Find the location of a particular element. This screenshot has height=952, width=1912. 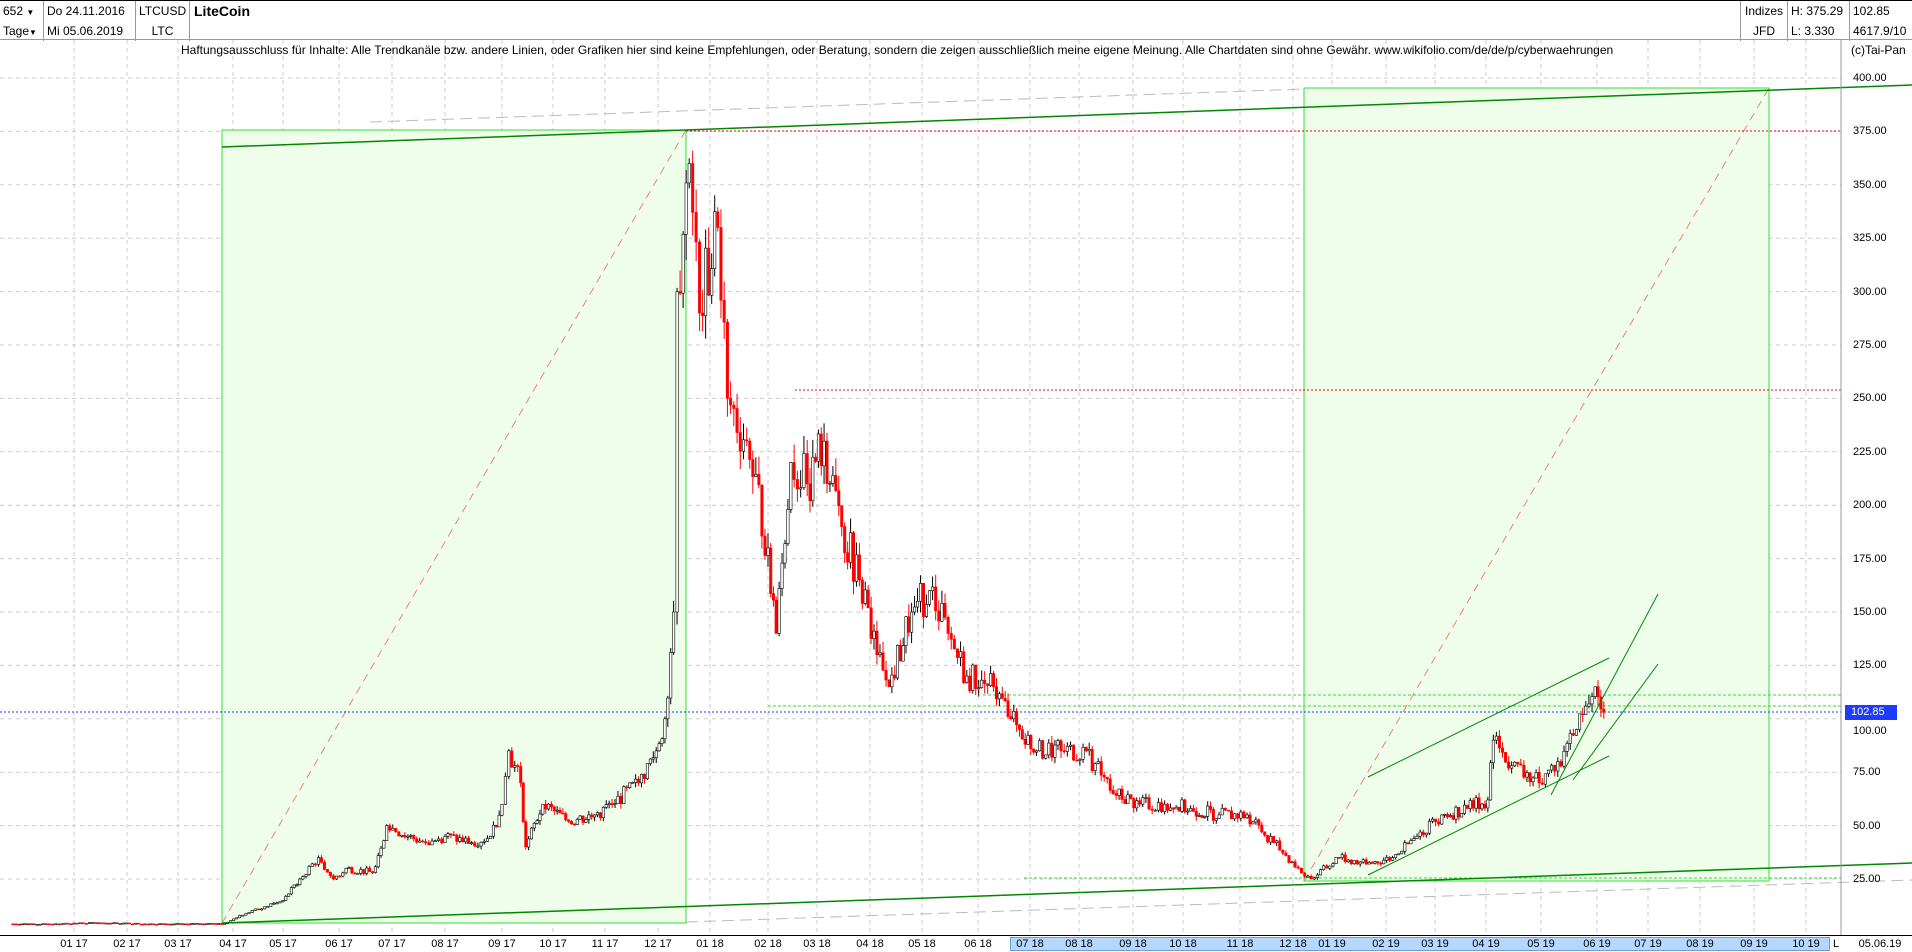

period-dropdown: Tage▼ is located at coordinates (22, 31).